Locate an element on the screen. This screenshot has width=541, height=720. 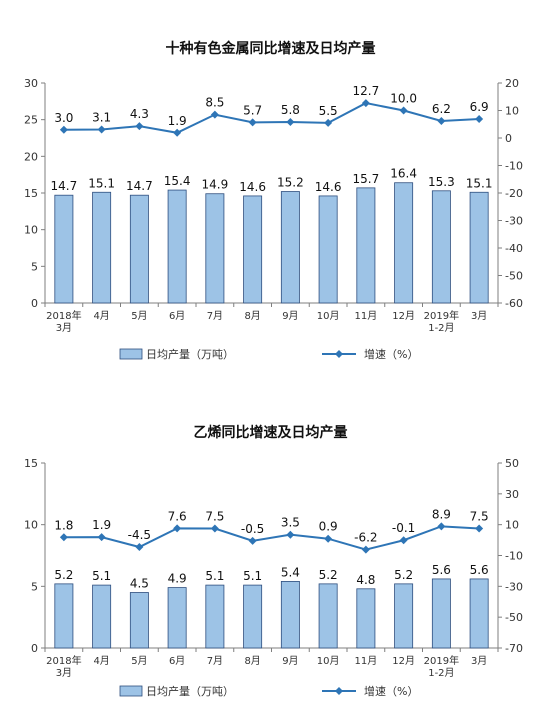
chart-2-title: 乙烯同比增速及日均产量 is located at coordinates (270, 433).